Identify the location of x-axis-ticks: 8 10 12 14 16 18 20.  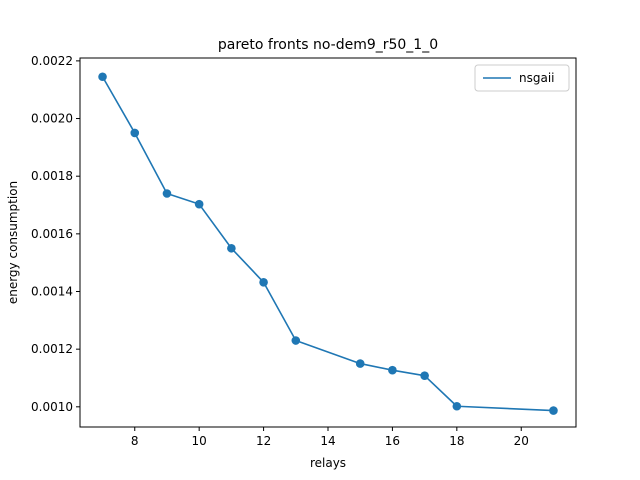
(330, 437).